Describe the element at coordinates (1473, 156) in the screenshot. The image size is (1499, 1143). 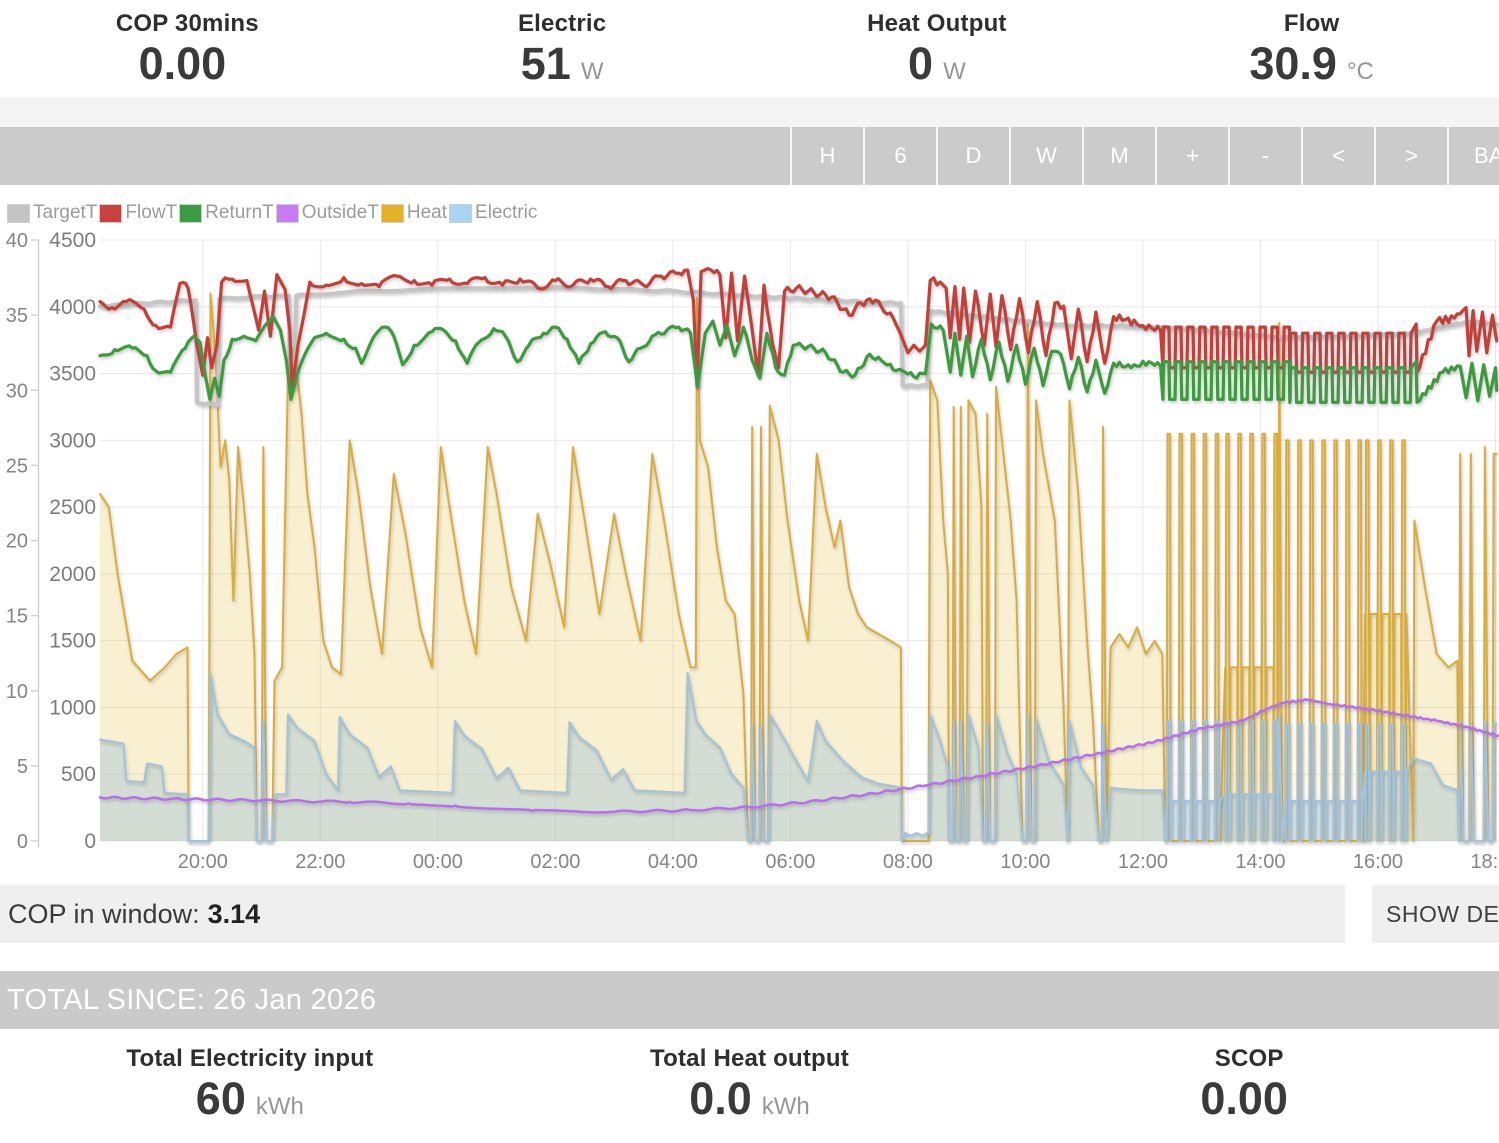
I see `toolbar-button-back: BACK` at that location.